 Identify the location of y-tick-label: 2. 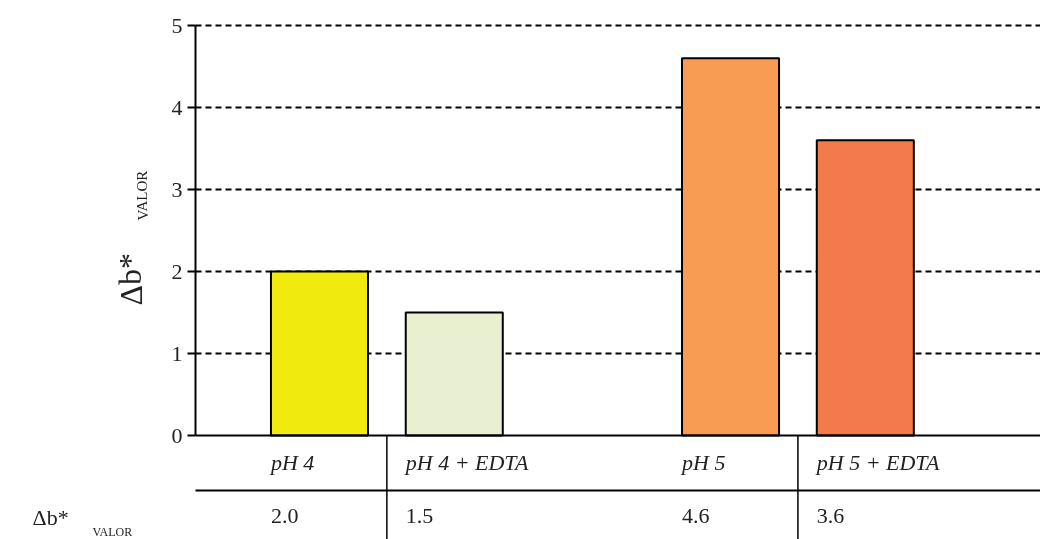
(177, 271).